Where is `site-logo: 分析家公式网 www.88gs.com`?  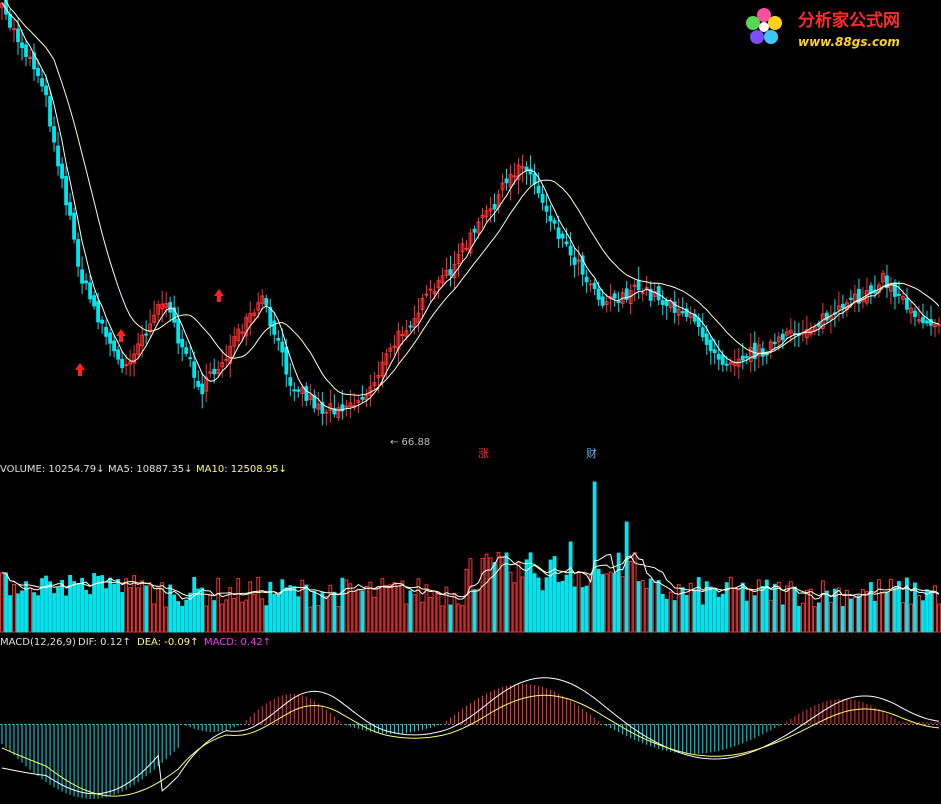 site-logo: 分析家公式网 www.88gs.com is located at coordinates (823, 28).